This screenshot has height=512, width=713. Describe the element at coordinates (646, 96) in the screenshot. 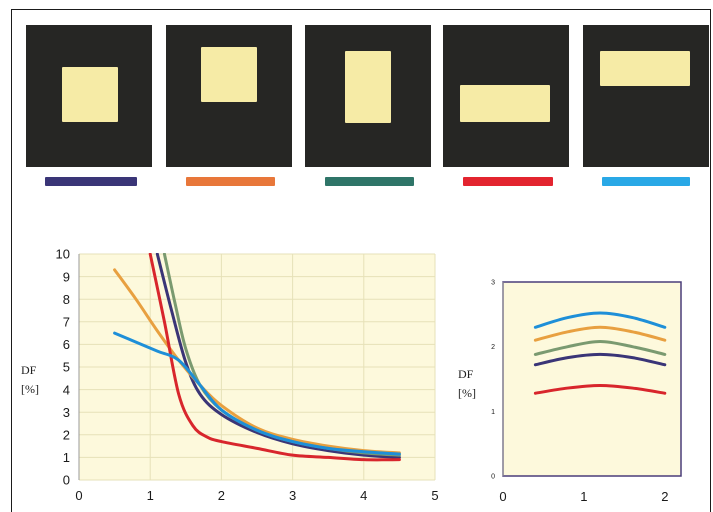

I see `window-config-wide-top` at that location.